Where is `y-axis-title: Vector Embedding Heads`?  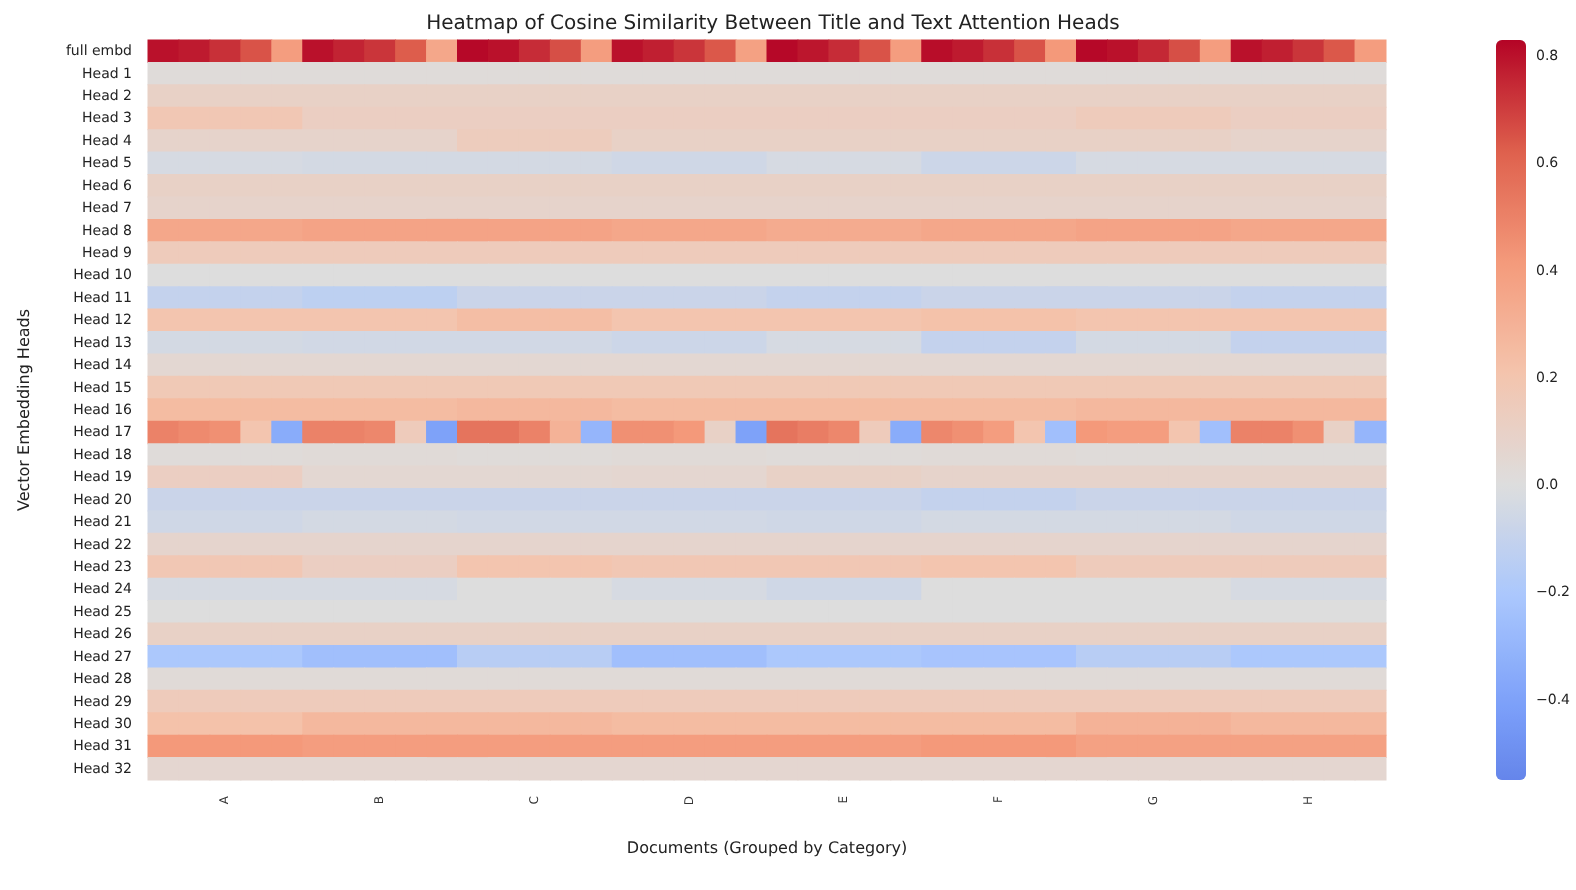 y-axis-title: Vector Embedding Heads is located at coordinates (24, 410).